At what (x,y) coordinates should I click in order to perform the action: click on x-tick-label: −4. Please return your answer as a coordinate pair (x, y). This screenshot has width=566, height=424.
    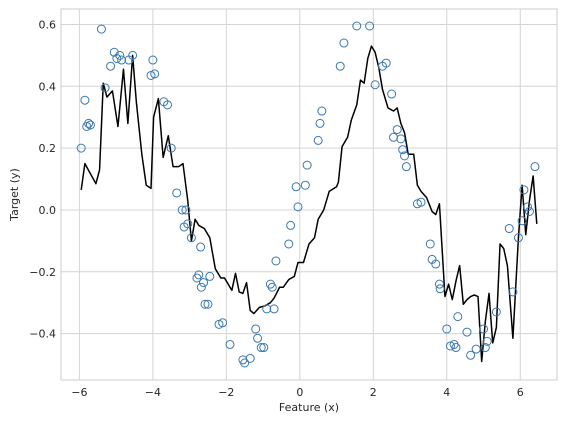
    Looking at the image, I should click on (153, 392).